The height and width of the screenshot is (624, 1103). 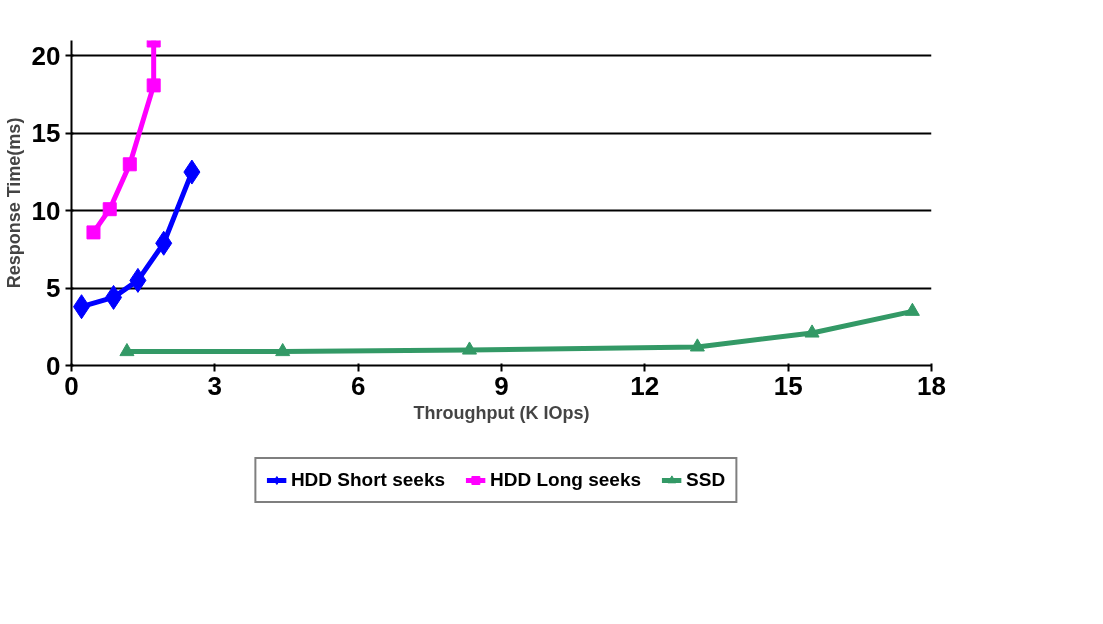 What do you see at coordinates (706, 480) in the screenshot?
I see `legend-label: SSD` at bounding box center [706, 480].